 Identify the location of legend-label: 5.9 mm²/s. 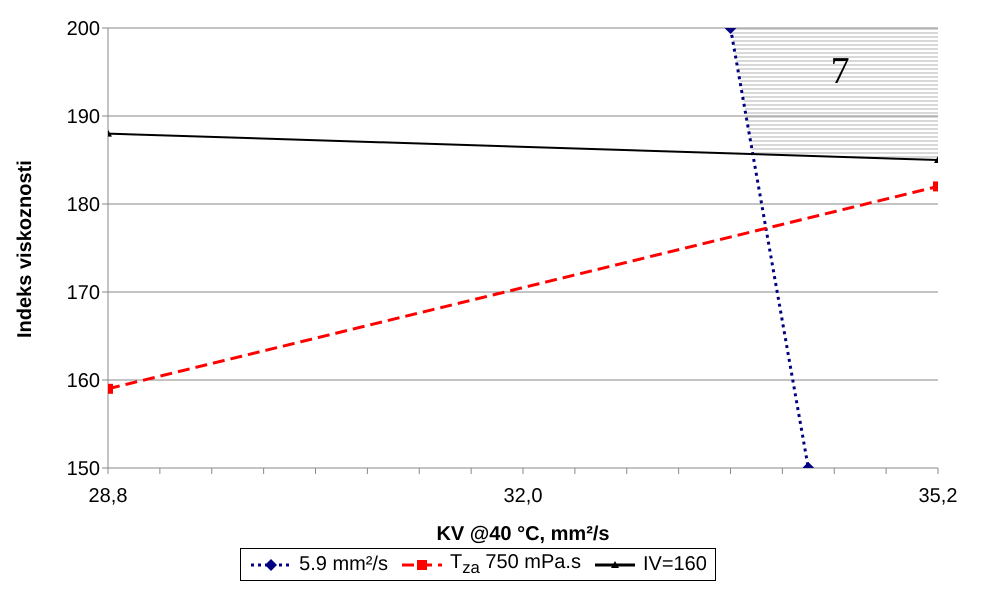
(343, 564).